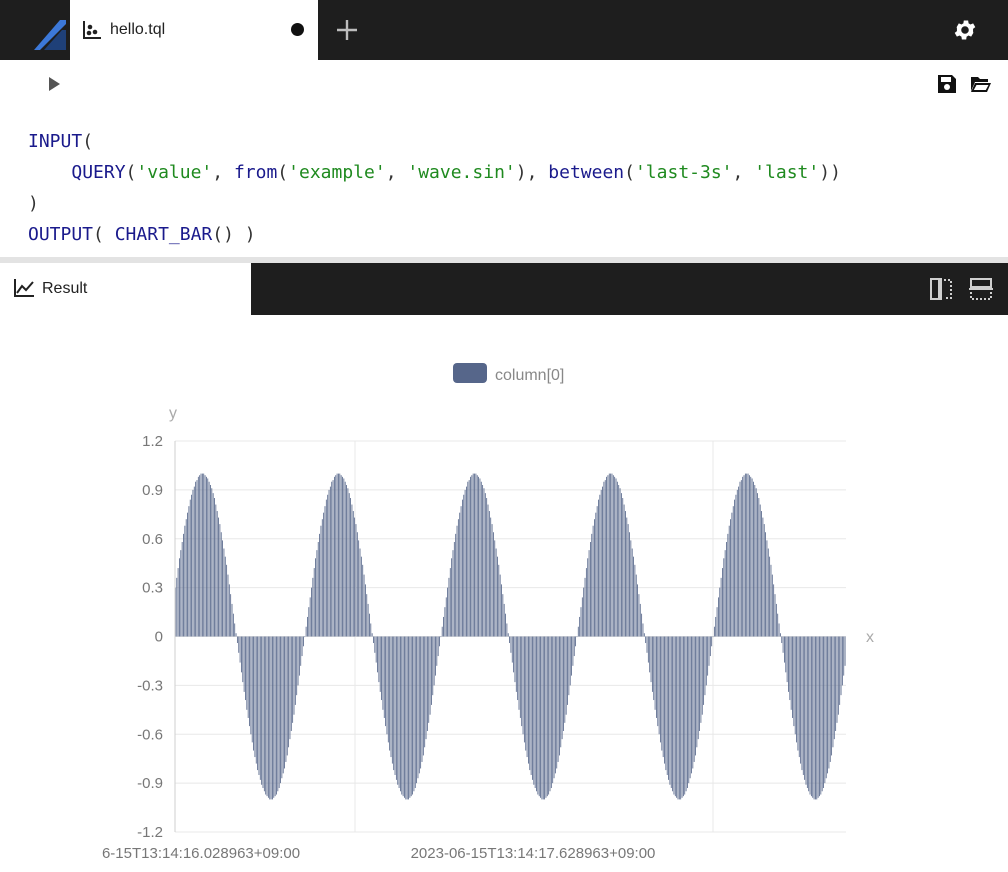 The width and height of the screenshot is (1008, 872). I want to click on legend-label: column[0], so click(529, 375).